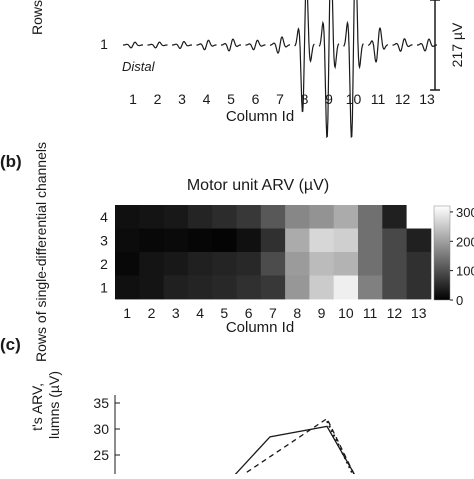 This screenshot has height=479, width=474. What do you see at coordinates (54, 405) in the screenshot?
I see `panel-c-ylabel-line-2: lumns (µV)` at bounding box center [54, 405].